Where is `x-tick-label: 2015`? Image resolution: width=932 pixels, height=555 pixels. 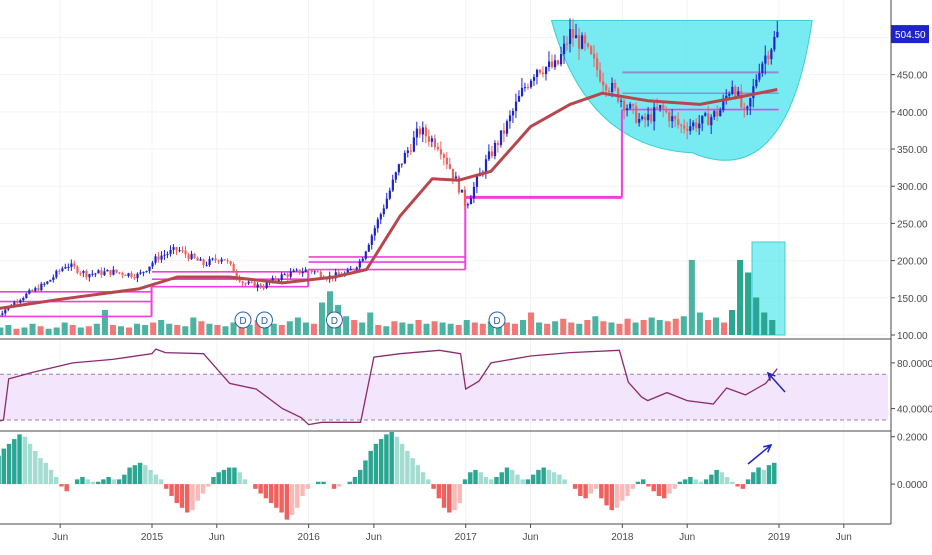 x-tick-label: 2015 is located at coordinates (152, 537).